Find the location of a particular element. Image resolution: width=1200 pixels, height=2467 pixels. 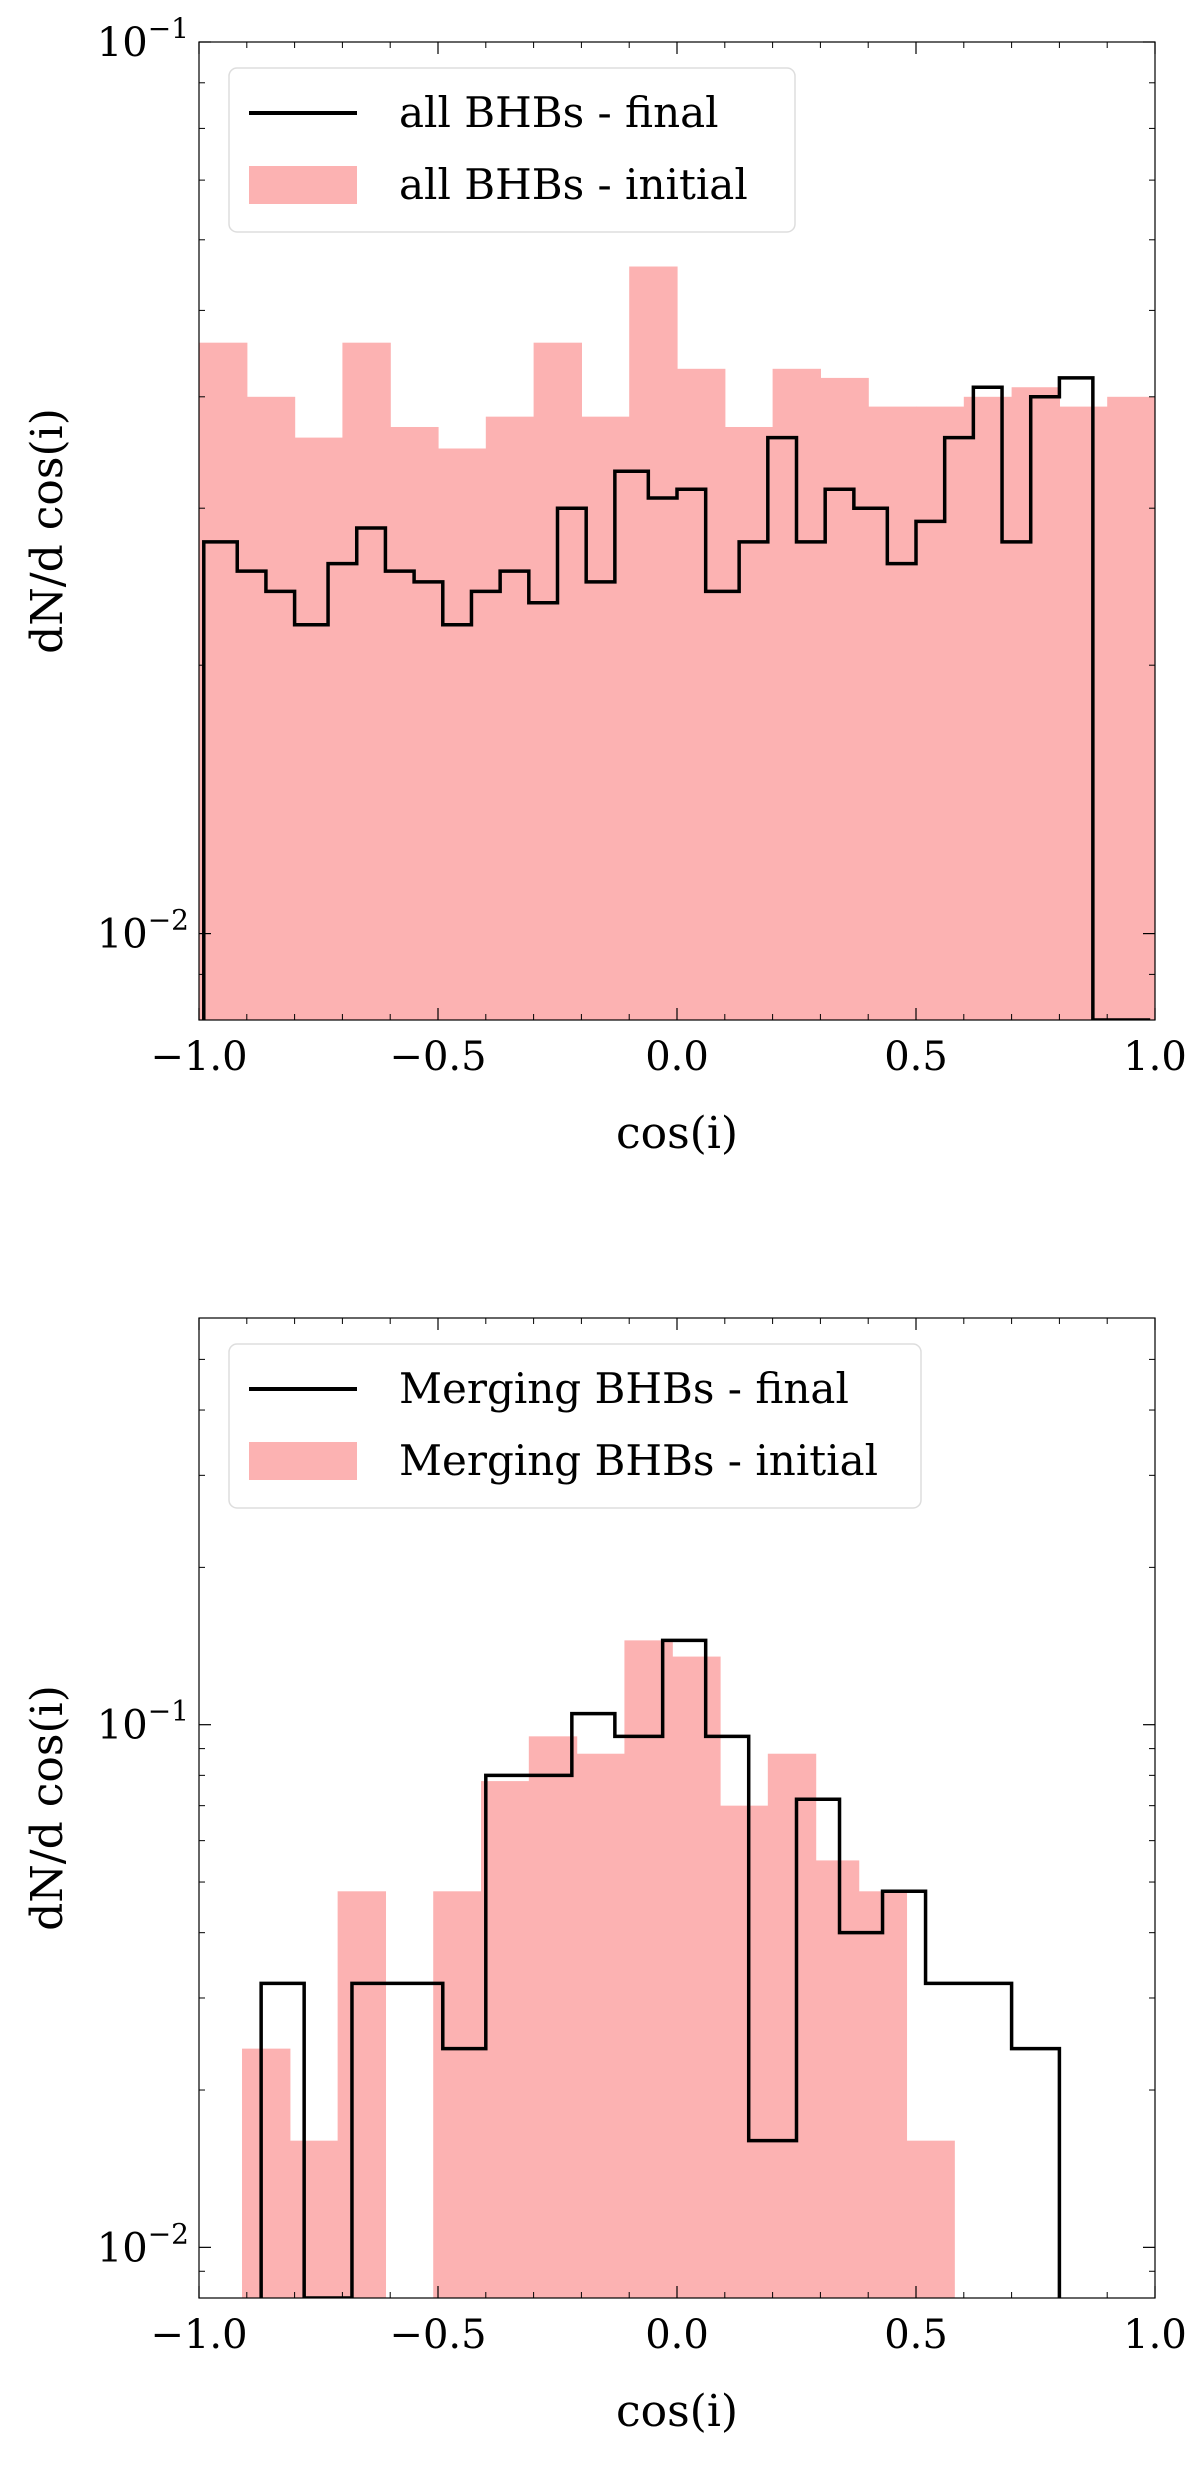

legend-label: all BHBs - initial is located at coordinates (573, 184).